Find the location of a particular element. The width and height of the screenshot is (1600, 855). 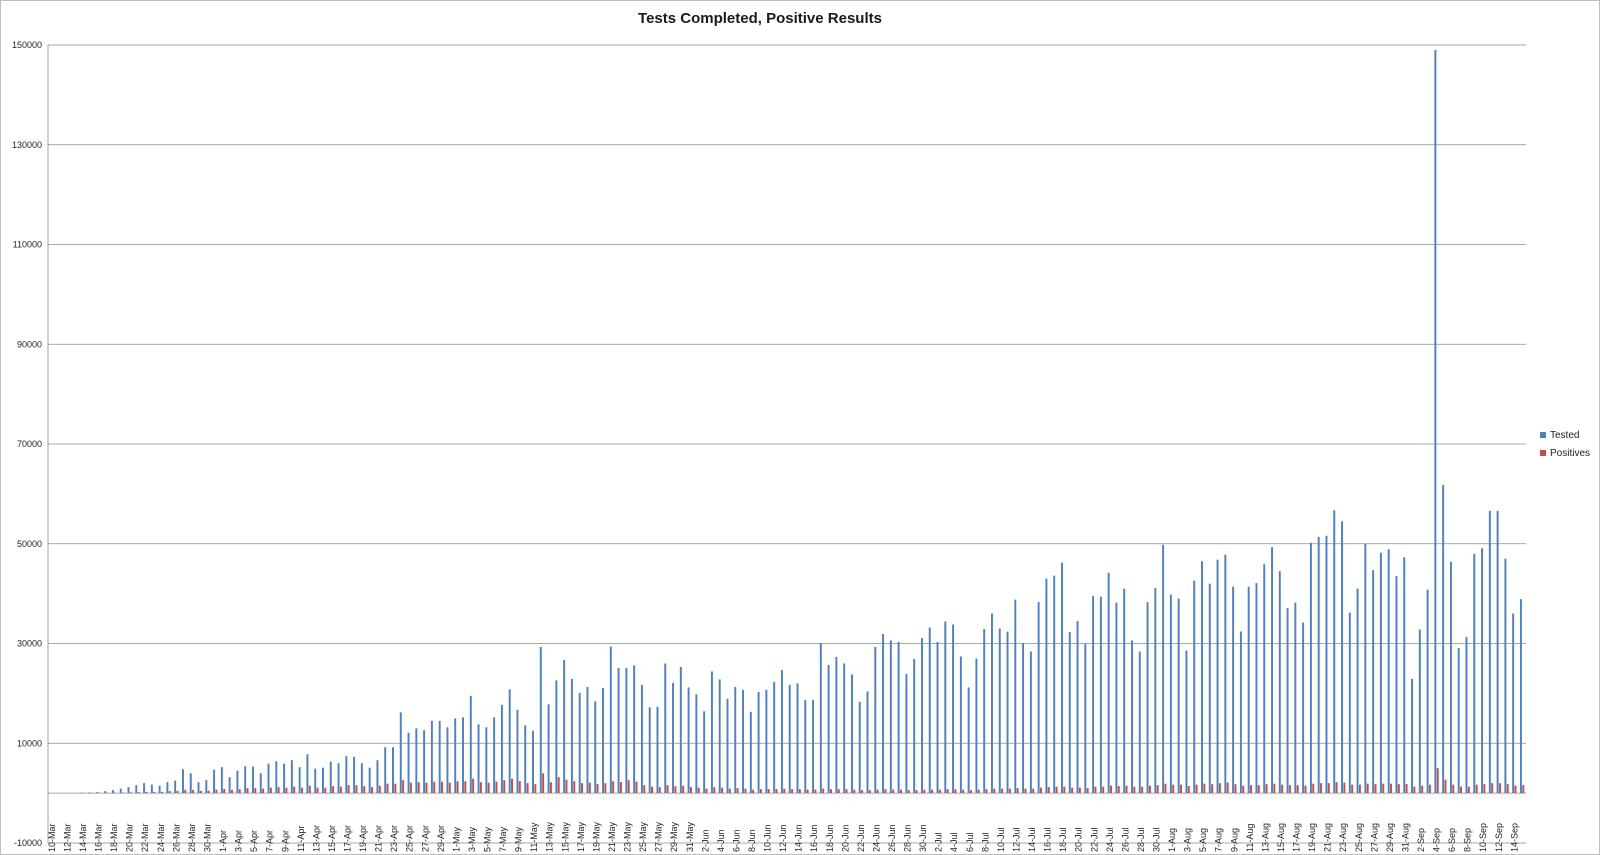

legend: Tested Positives is located at coordinates (1565, 444).